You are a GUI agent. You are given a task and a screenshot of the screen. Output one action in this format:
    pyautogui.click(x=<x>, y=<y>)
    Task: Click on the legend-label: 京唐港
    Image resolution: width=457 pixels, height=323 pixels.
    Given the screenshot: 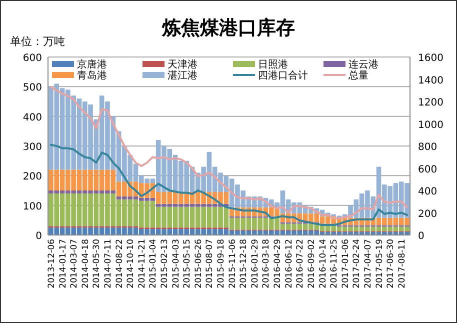 What is the action you would take?
    pyautogui.click(x=92, y=64)
    